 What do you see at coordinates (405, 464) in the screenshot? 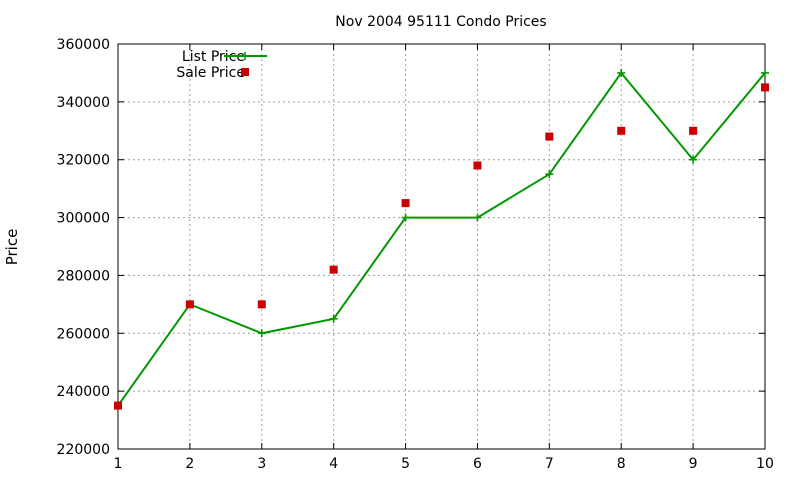
I see `x-tick-label: 5` at bounding box center [405, 464].